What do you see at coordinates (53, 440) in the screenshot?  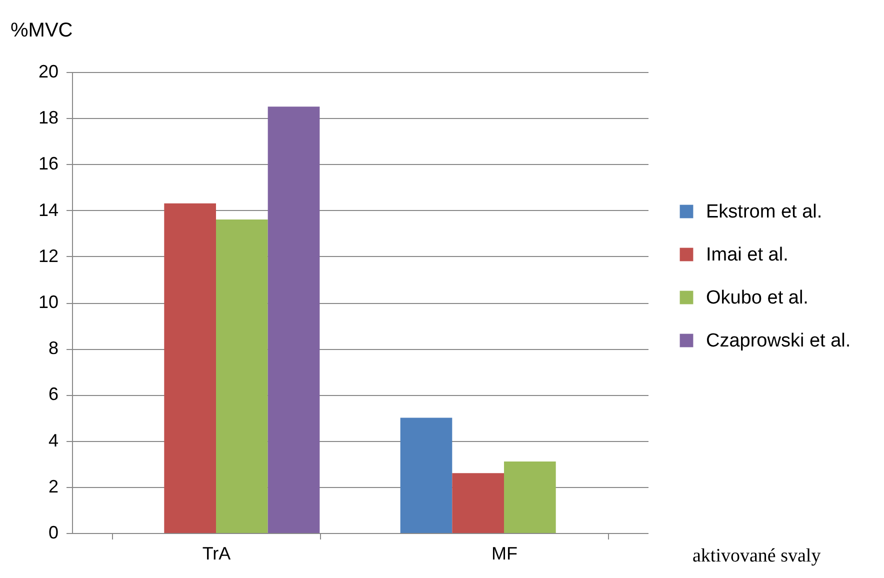 I see `y-tick-label: 4` at bounding box center [53, 440].